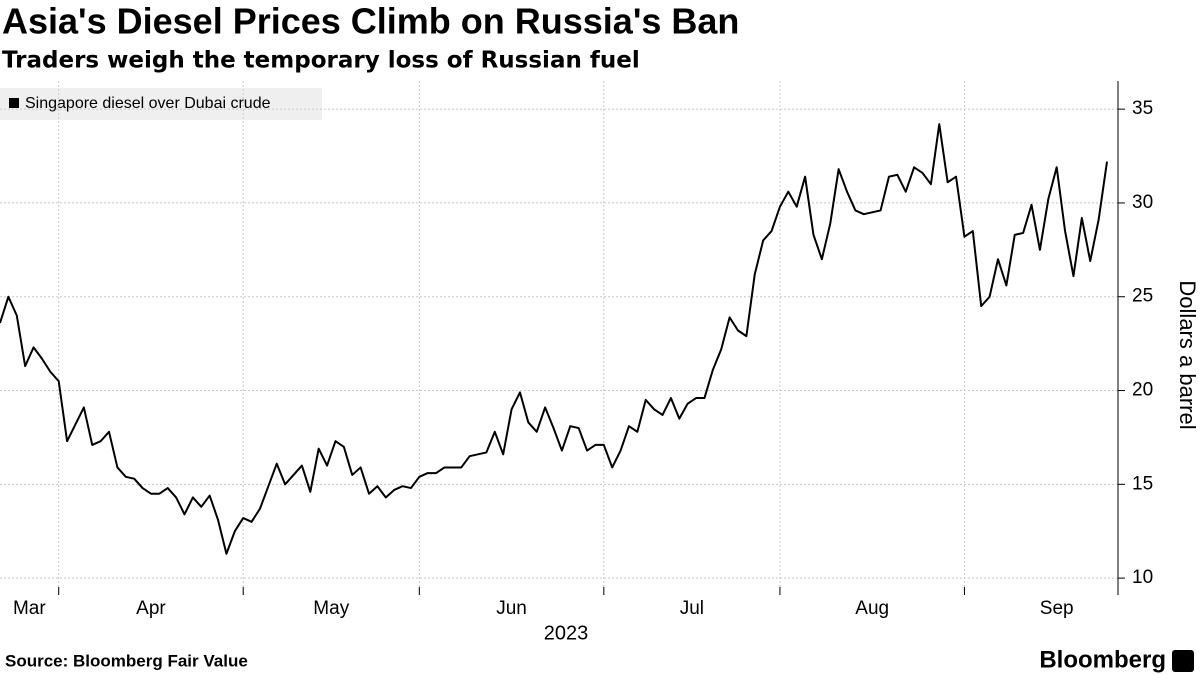 The image size is (1200, 675). What do you see at coordinates (566, 633) in the screenshot?
I see `x-axis-label: 2023` at bounding box center [566, 633].